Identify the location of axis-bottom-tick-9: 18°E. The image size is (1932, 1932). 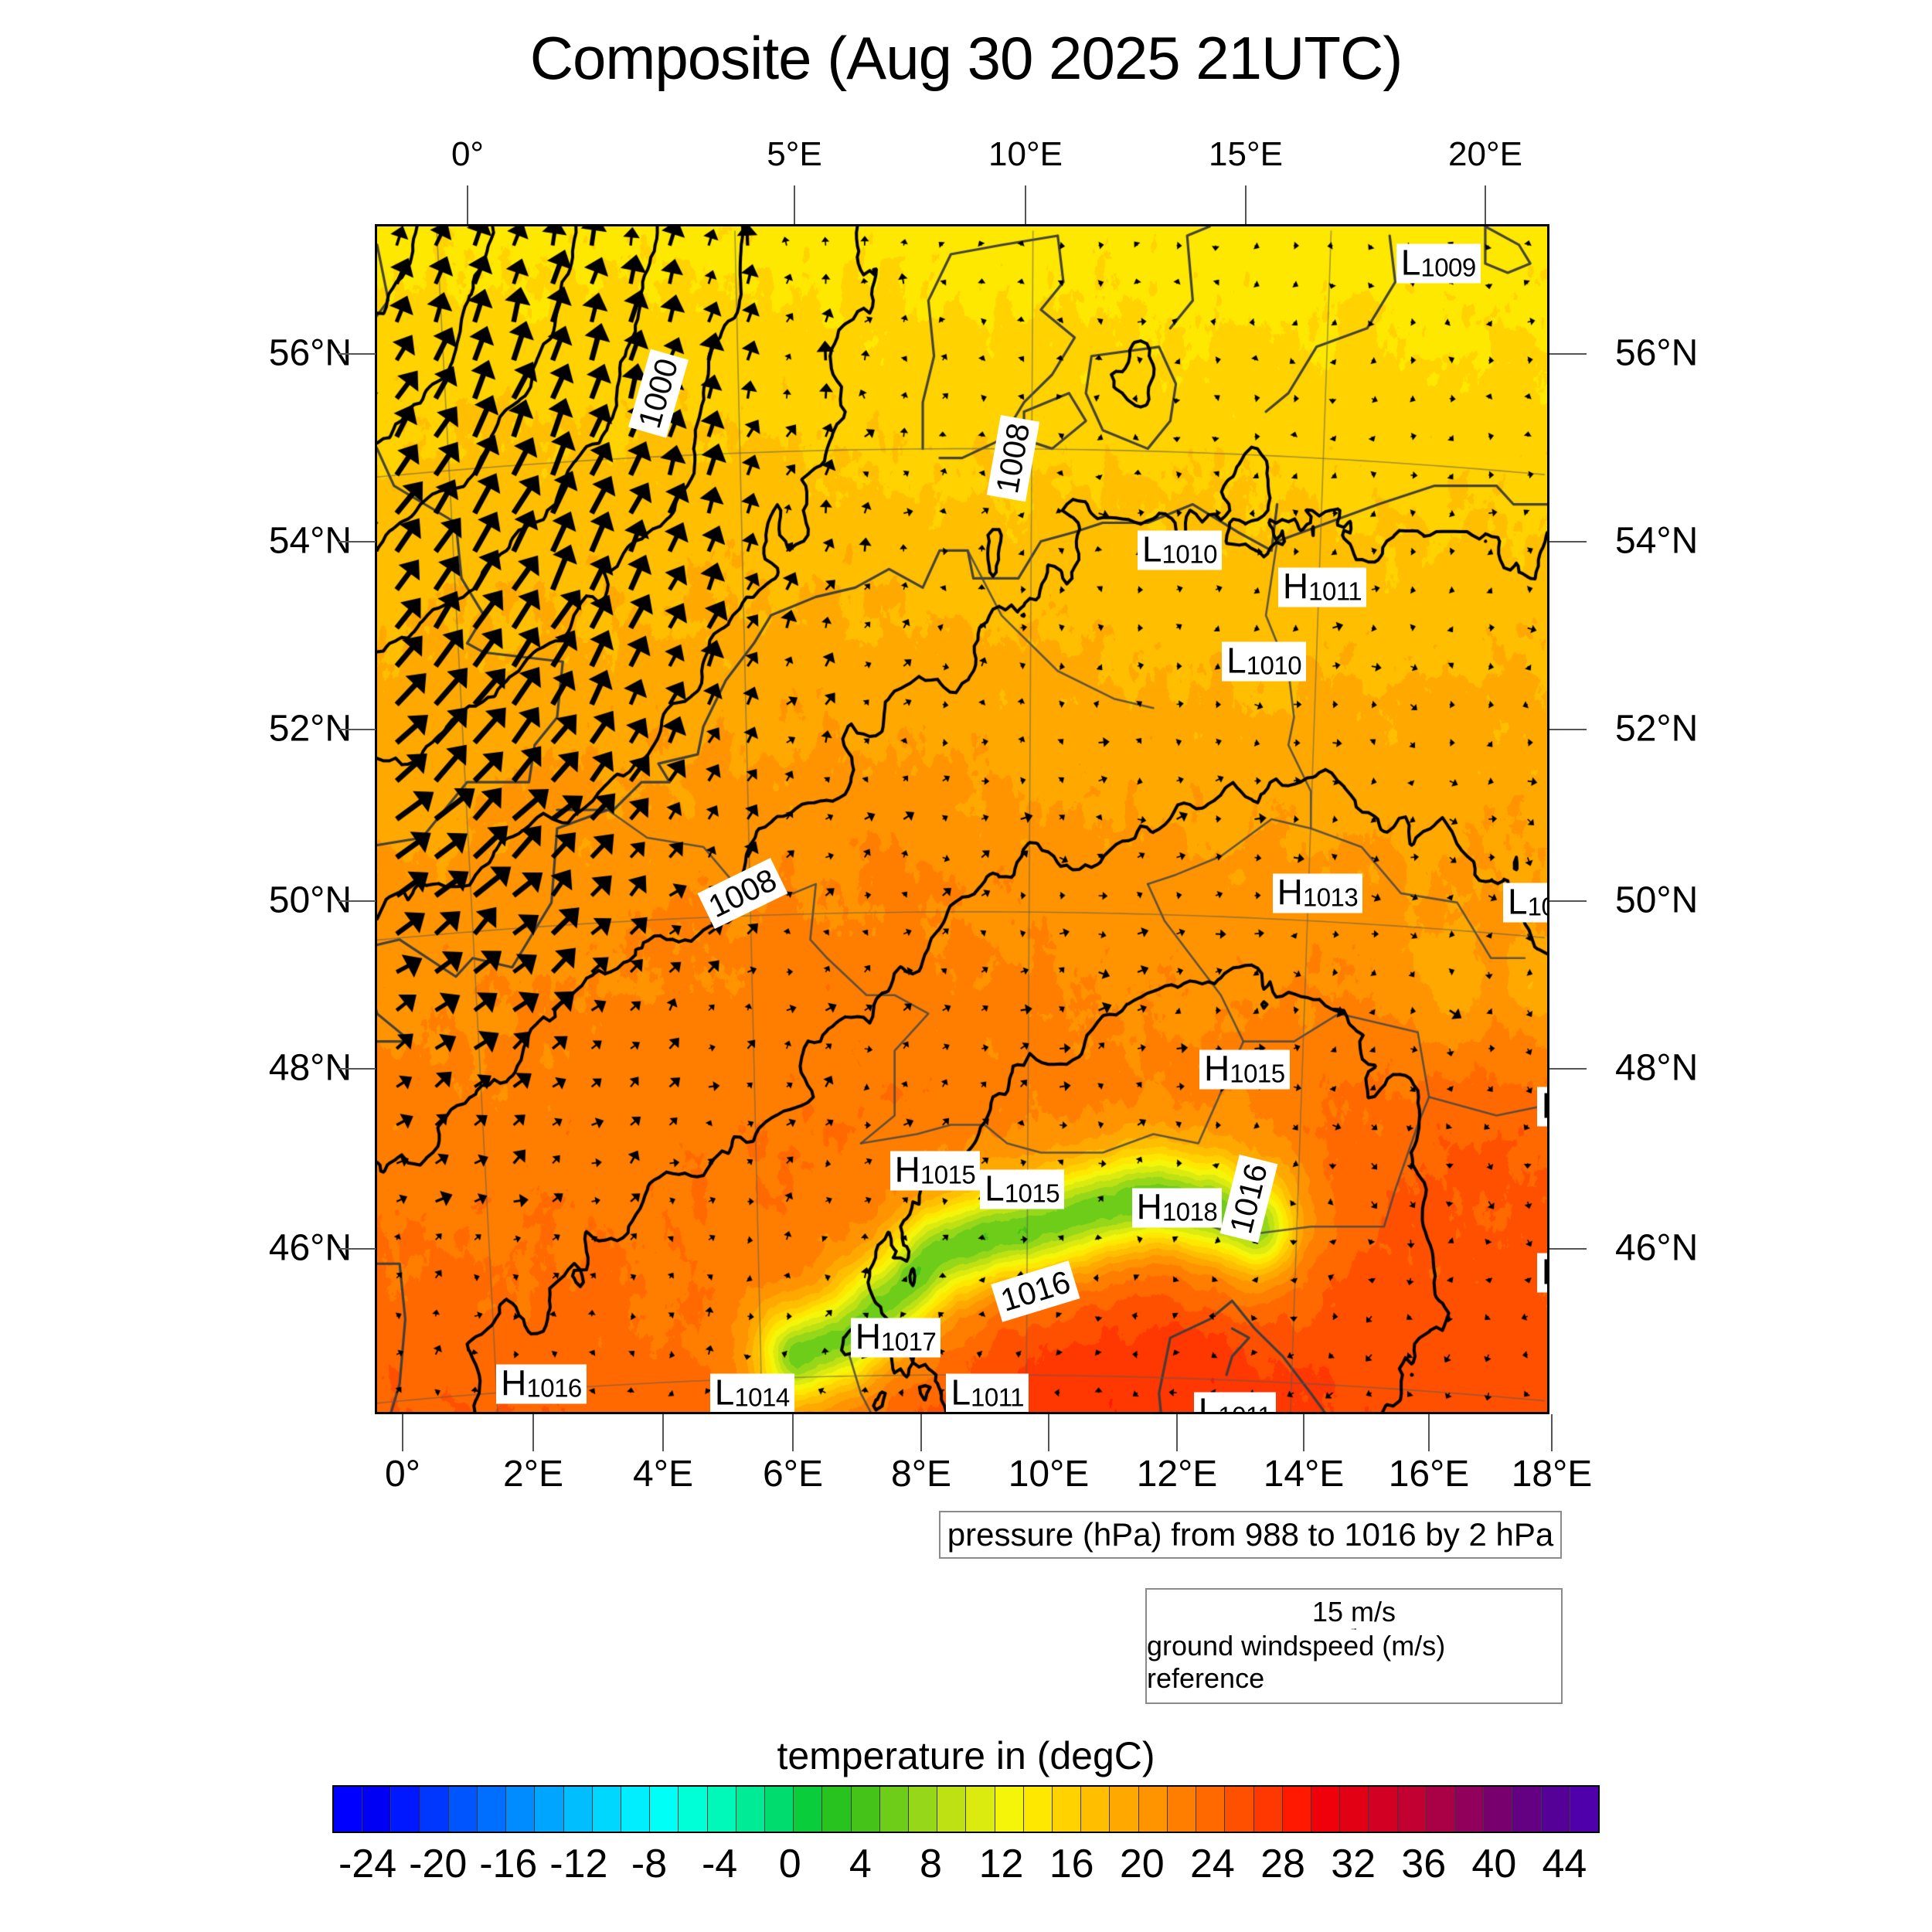
(1552, 1475).